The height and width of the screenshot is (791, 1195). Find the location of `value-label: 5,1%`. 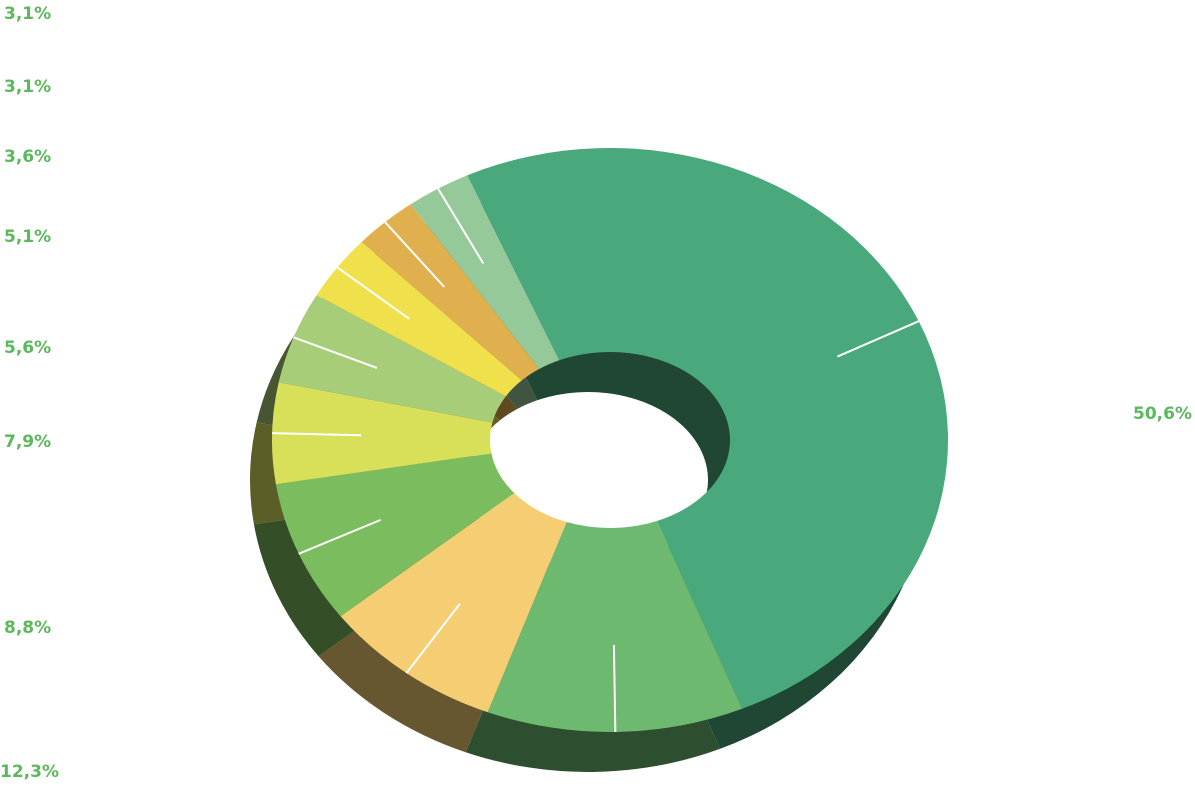

value-label: 5,1% is located at coordinates (27, 237).